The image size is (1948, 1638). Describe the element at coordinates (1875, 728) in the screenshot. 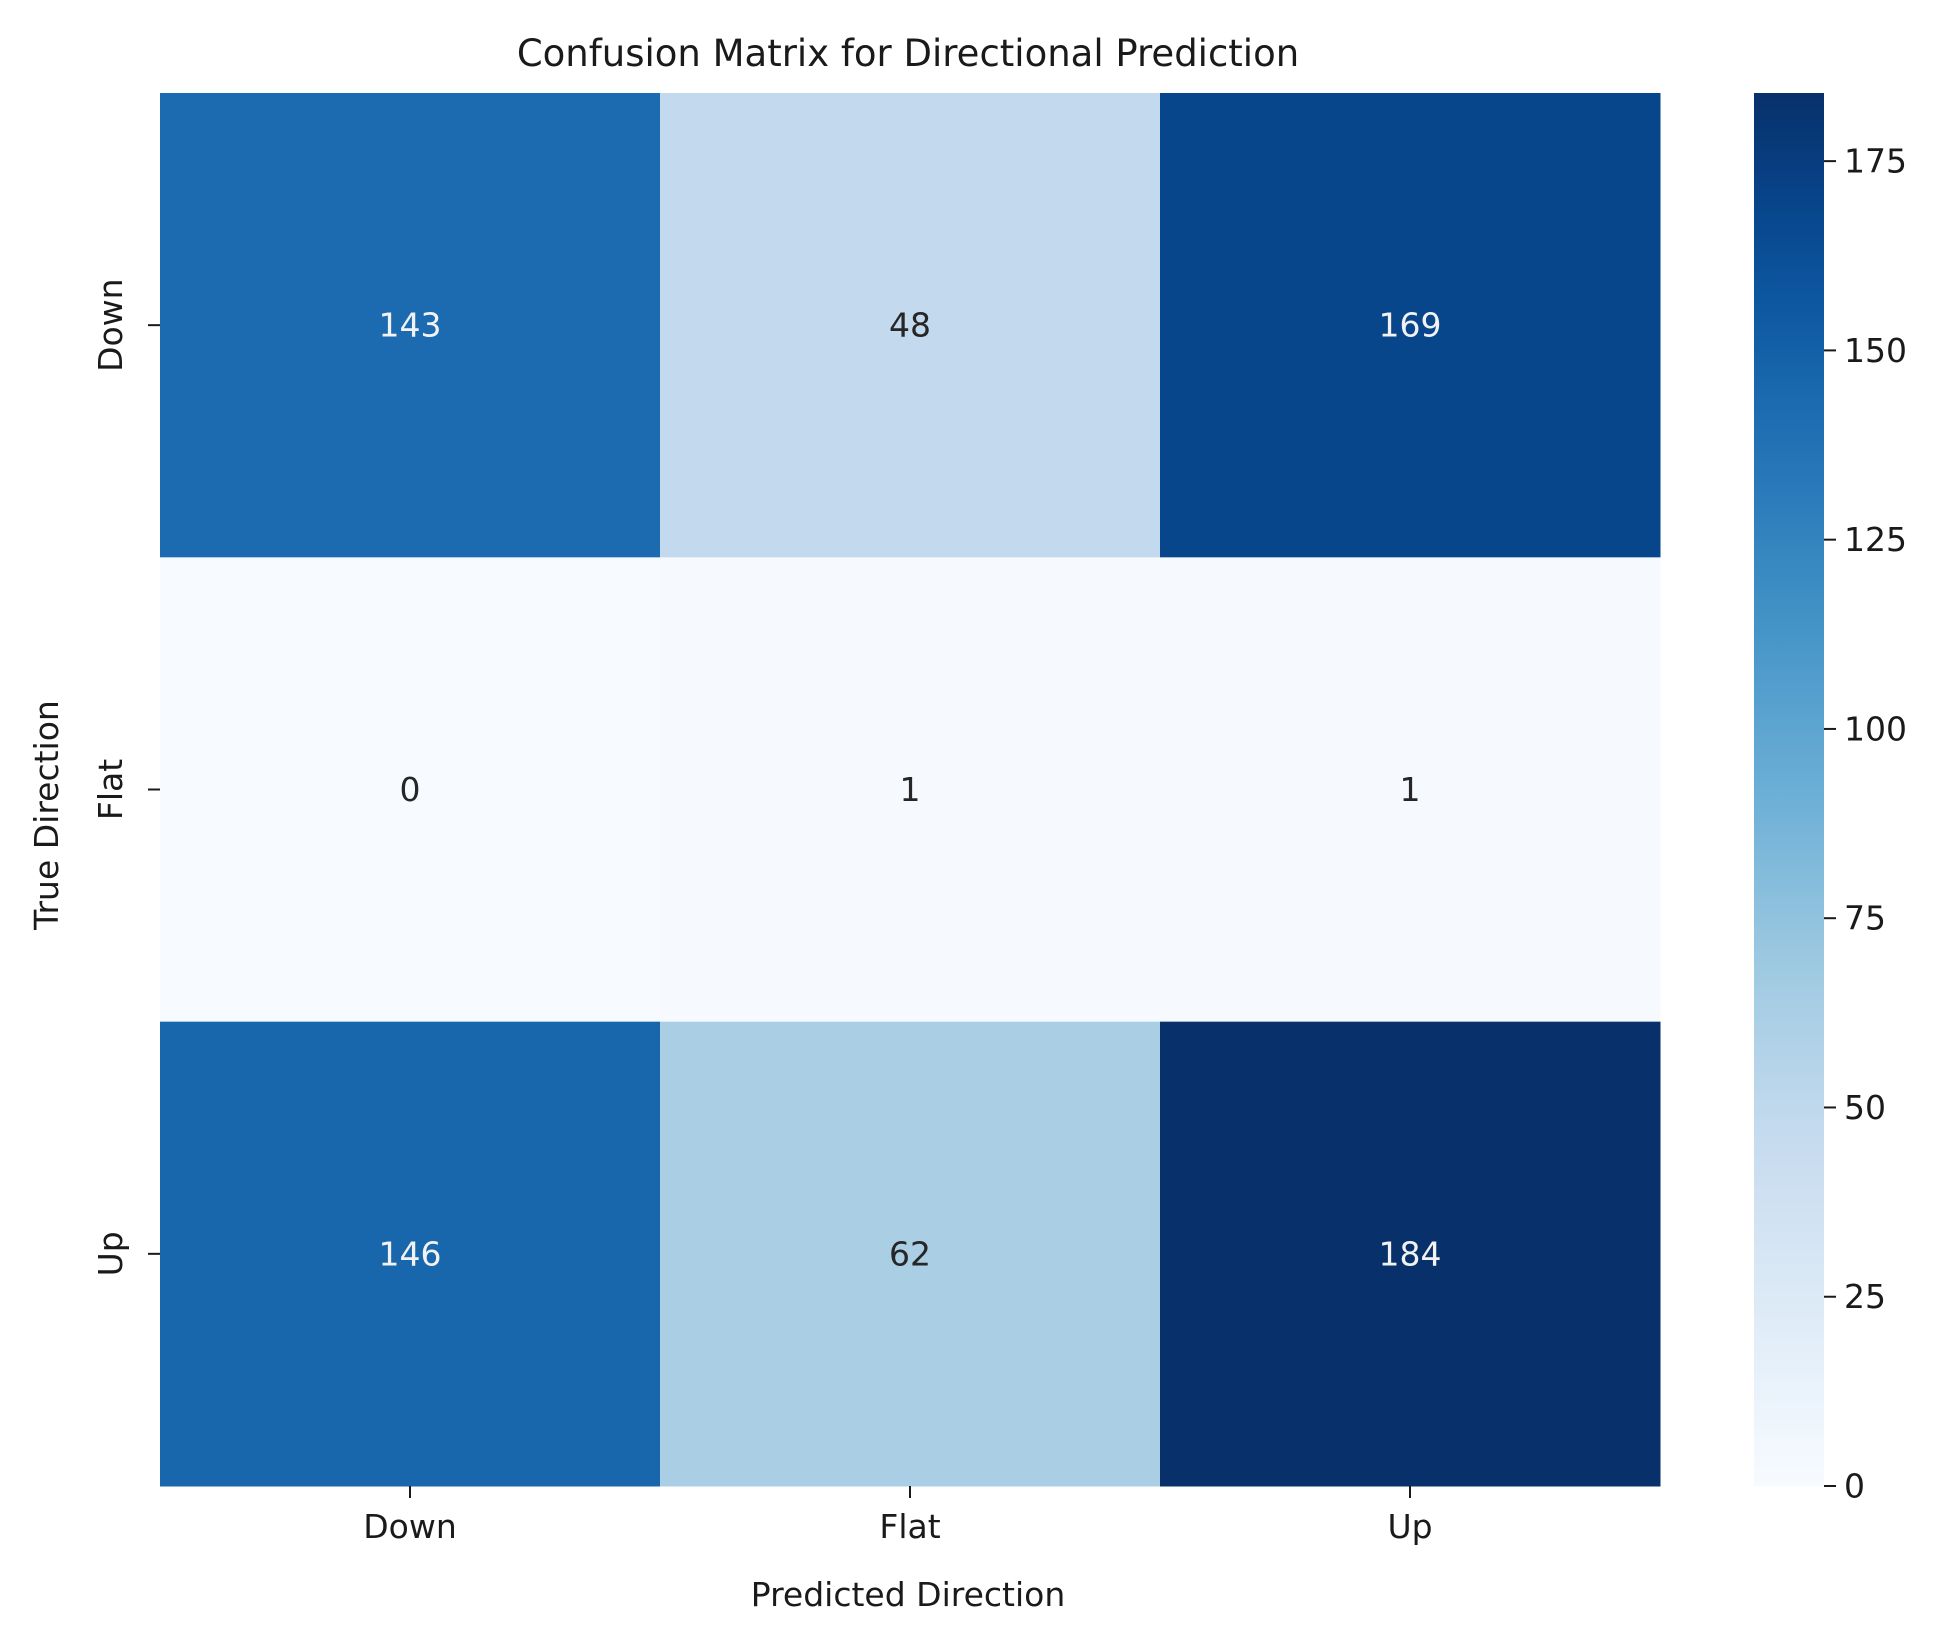

I see `colorbar-tick-label: 100` at that location.